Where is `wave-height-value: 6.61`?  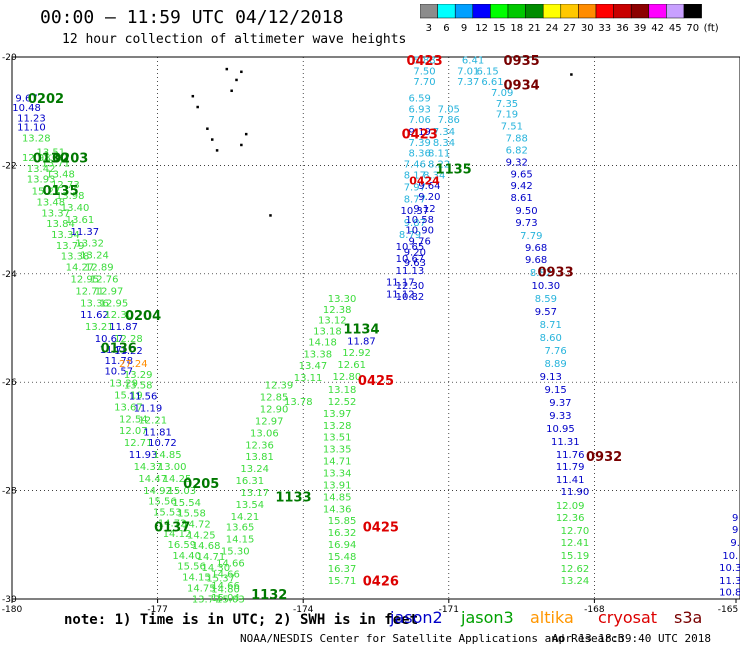 wave-height-value: 6.61 is located at coordinates (492, 82).